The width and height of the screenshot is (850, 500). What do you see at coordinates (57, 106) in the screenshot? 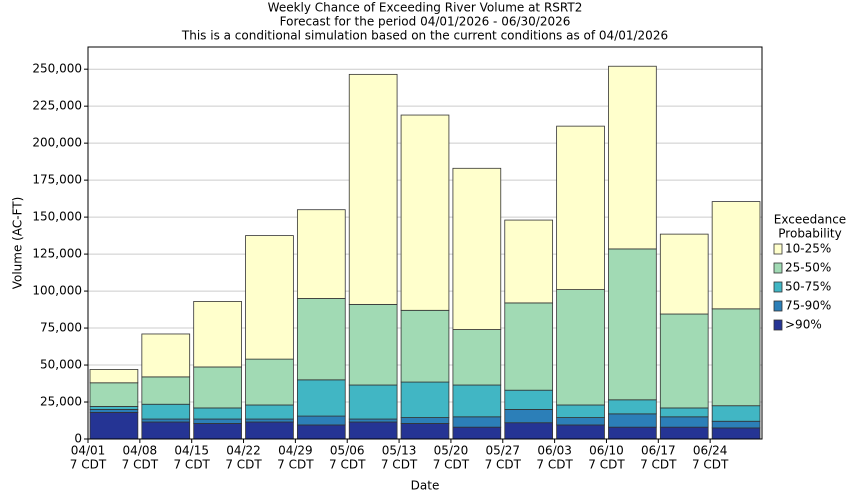
I see `y-tick-label: 225,000` at bounding box center [57, 106].